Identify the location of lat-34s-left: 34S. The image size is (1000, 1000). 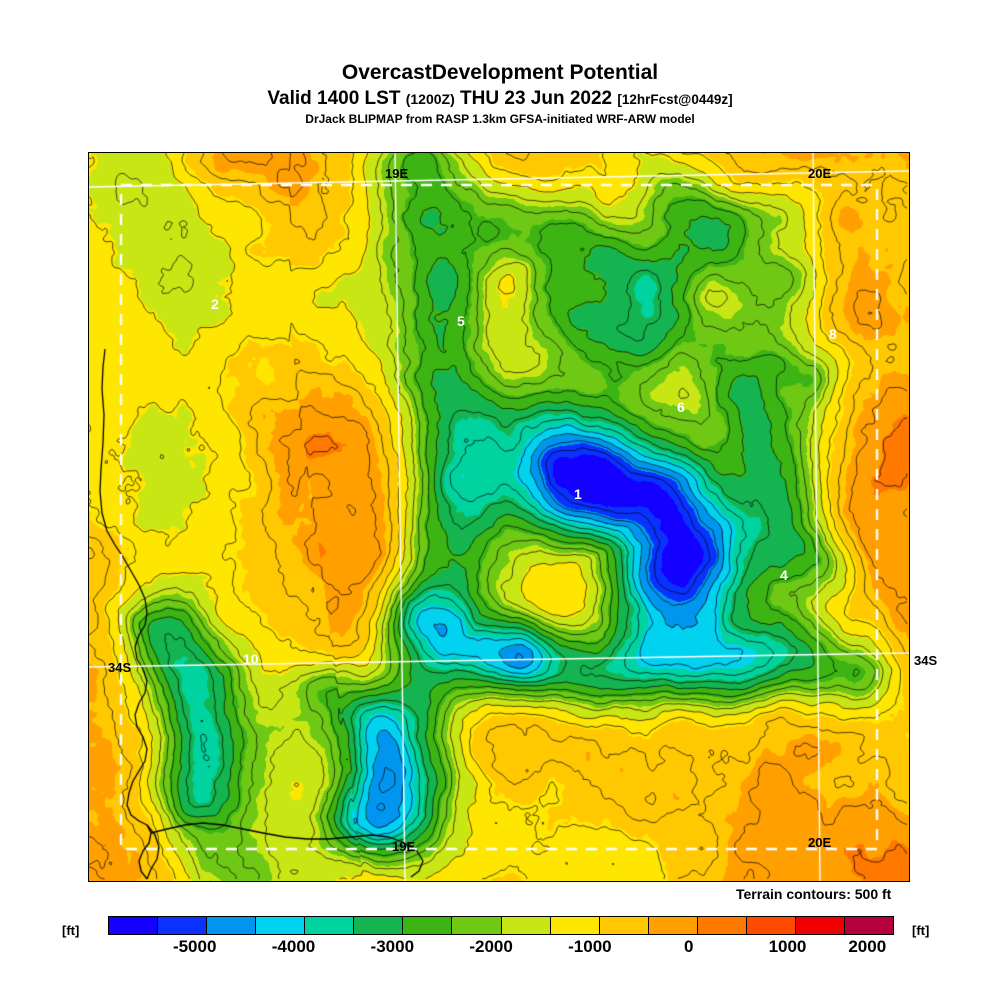
(120, 667).